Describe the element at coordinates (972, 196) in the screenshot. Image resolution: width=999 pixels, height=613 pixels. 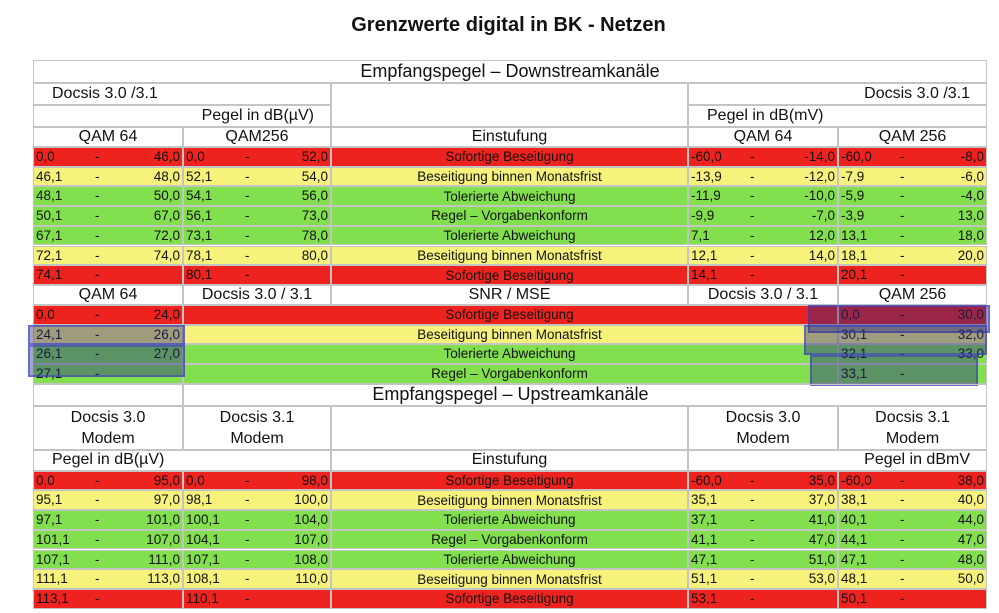
I see `range-to: -4,0` at that location.